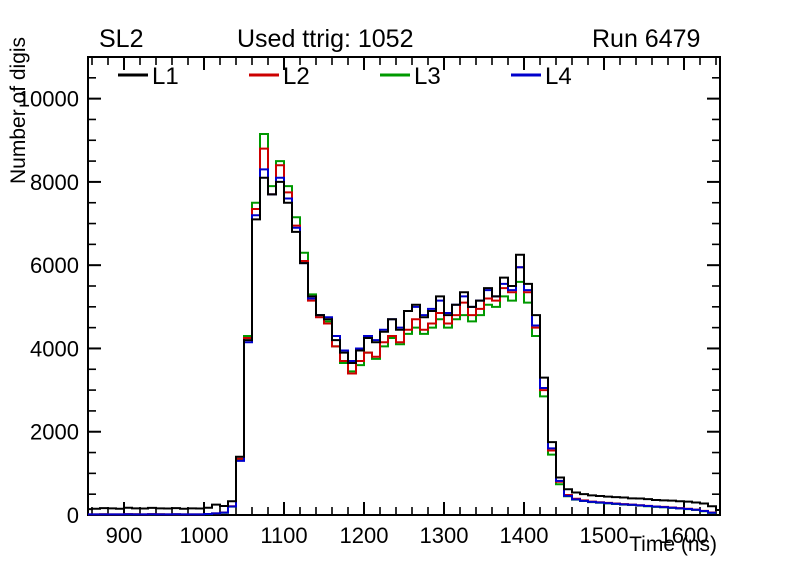  What do you see at coordinates (604, 535) in the screenshot?
I see `x-tick-label: 1500` at bounding box center [604, 535].